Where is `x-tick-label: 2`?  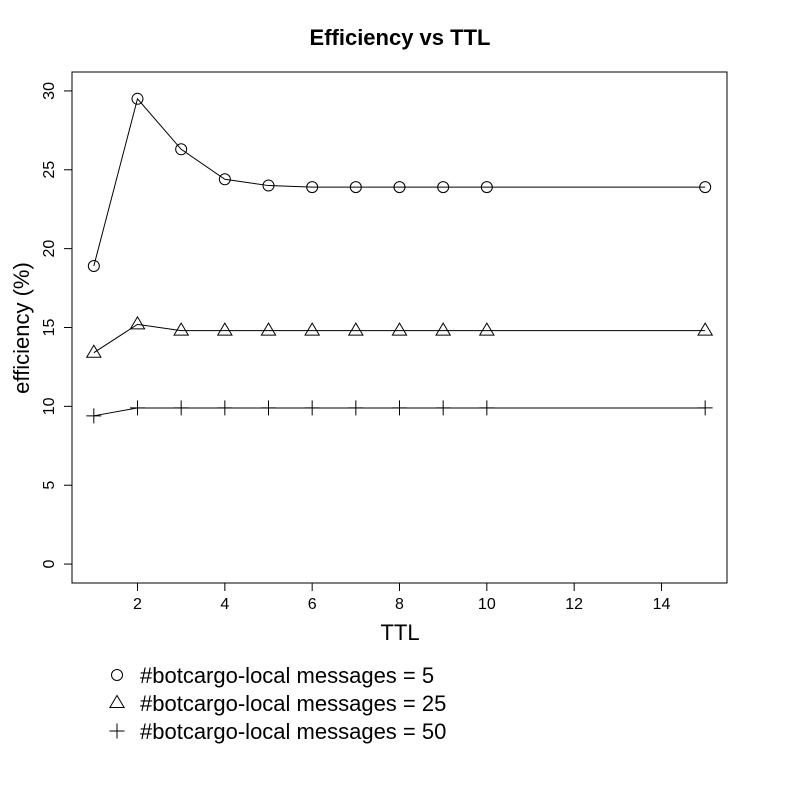
x-tick-label: 2 is located at coordinates (137, 604).